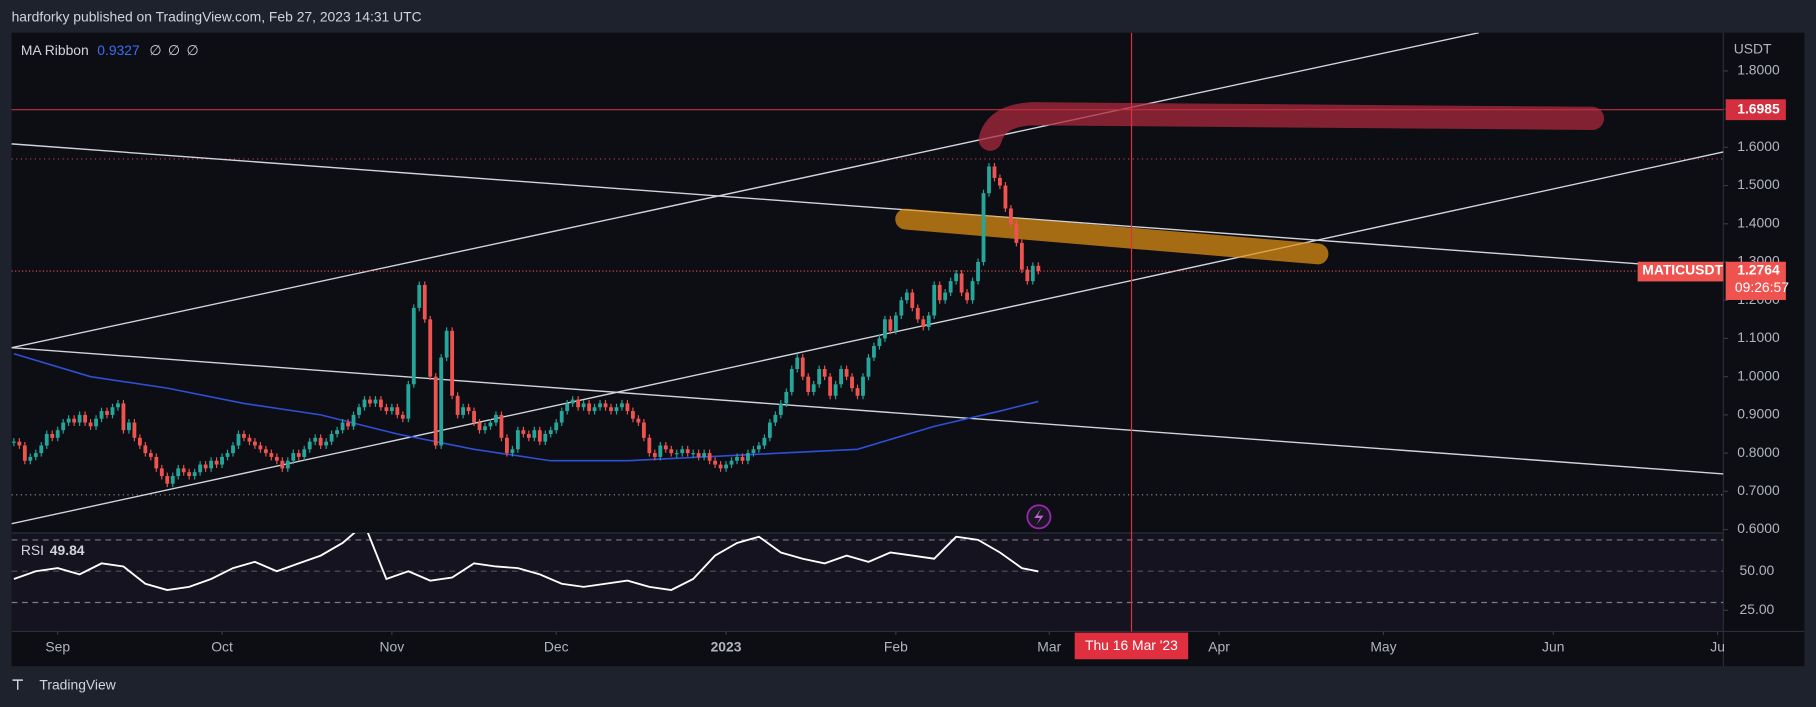 The height and width of the screenshot is (707, 1816). Describe the element at coordinates (1758, 490) in the screenshot. I see `y-tick-label: 0.7000` at that location.